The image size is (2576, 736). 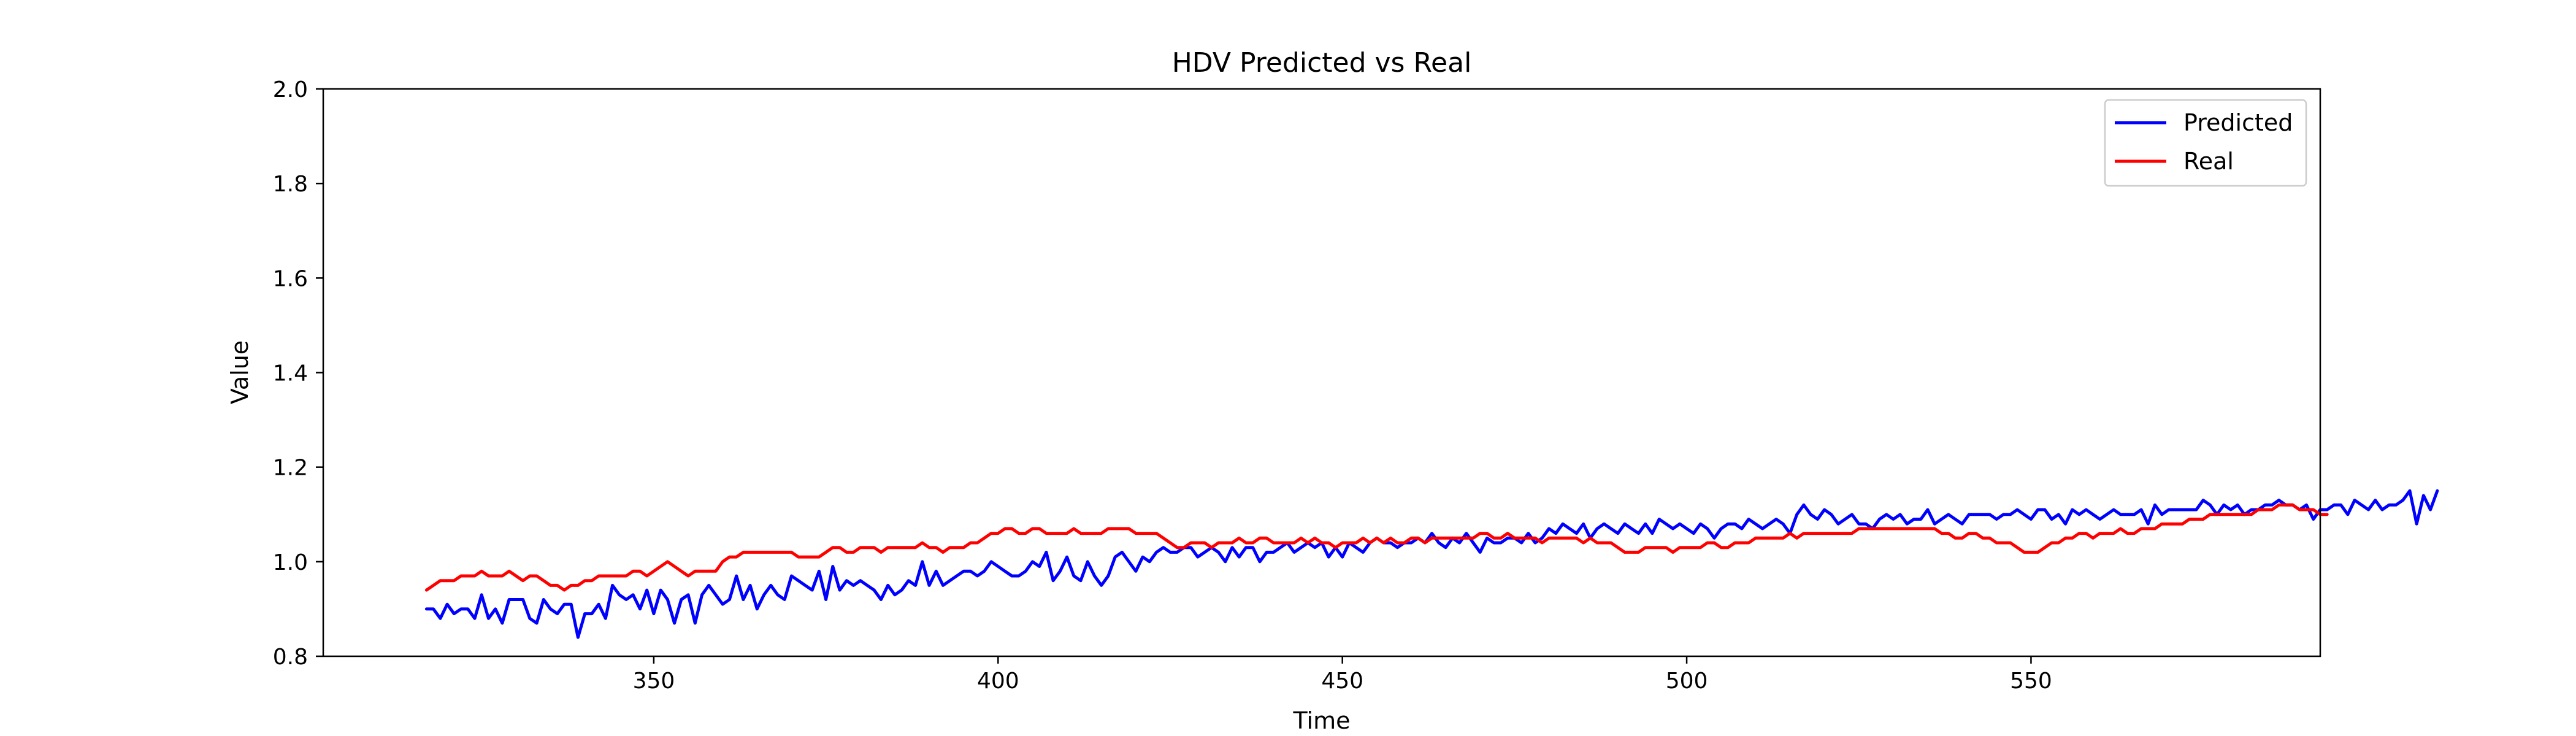 I want to click on y-tick-label: 0.8, so click(x=290, y=657).